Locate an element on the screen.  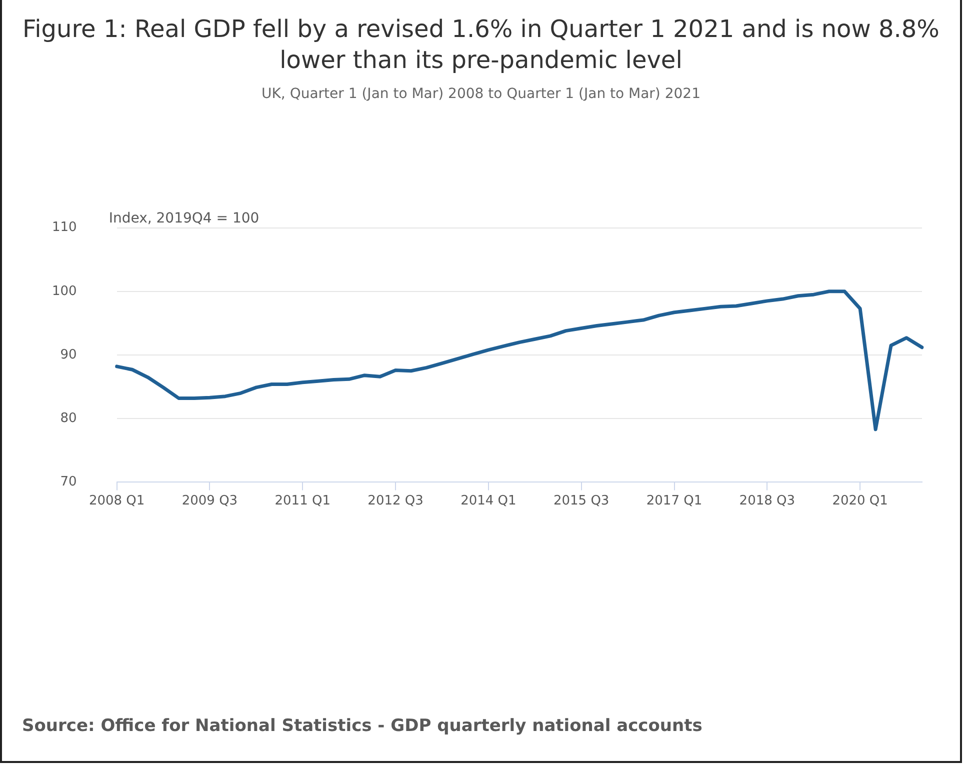
x-tick-label: 2011 Q1 is located at coordinates (302, 500).